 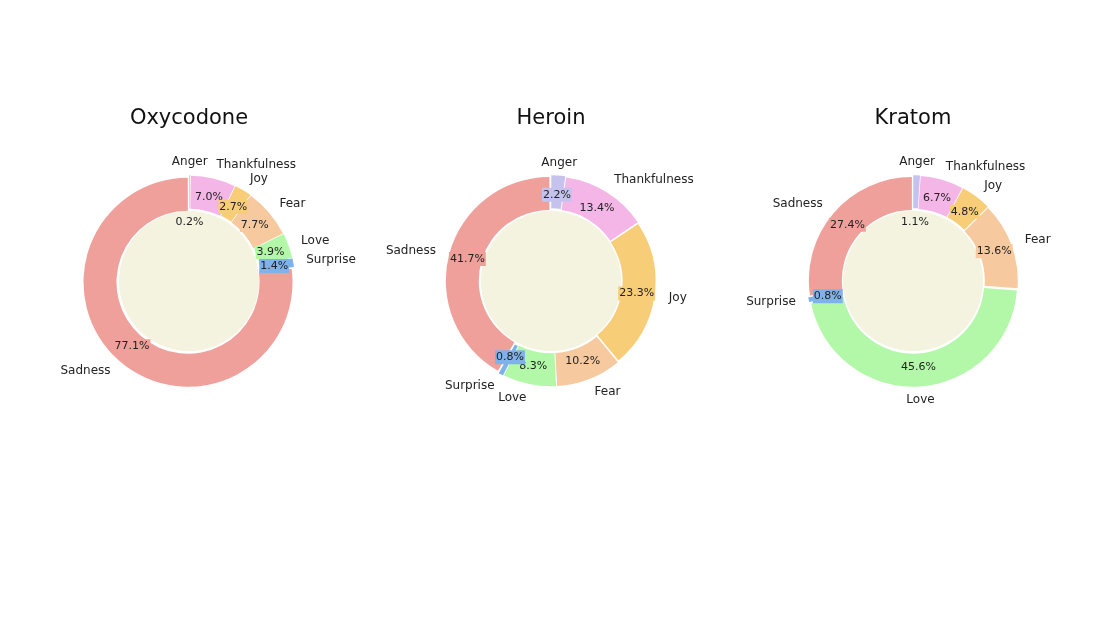 I want to click on data-label: 2.2%, so click(x=557, y=194).